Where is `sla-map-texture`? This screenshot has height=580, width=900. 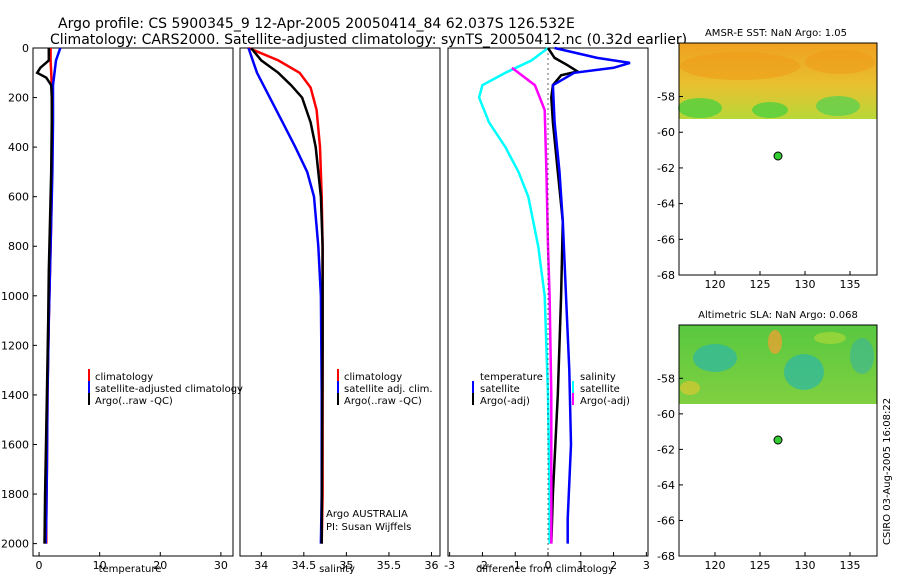
sla-map-texture is located at coordinates (777, 362).